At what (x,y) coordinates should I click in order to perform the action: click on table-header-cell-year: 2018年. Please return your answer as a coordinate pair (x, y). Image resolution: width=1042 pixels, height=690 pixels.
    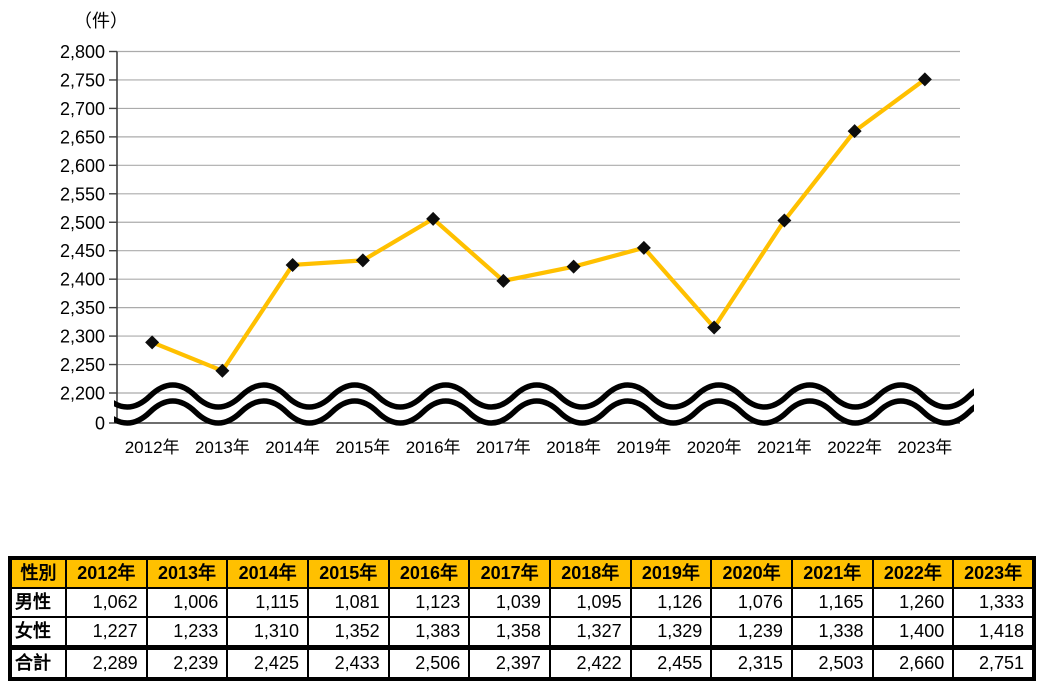
    Looking at the image, I should click on (590, 573).